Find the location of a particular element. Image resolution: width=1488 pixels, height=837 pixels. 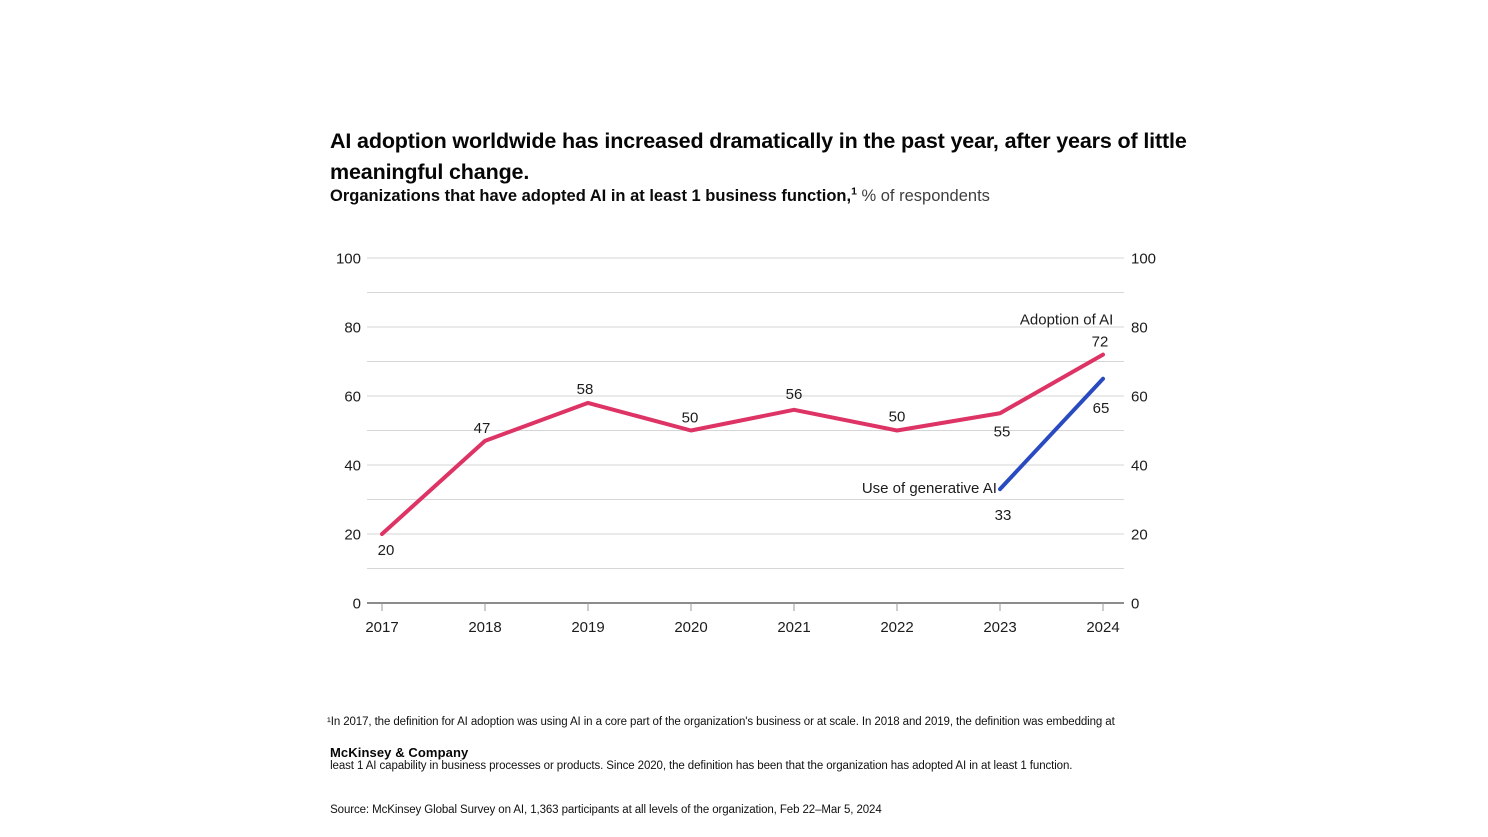

series-label-adoption-of-ai: Adoption of AI is located at coordinates (1066, 319).